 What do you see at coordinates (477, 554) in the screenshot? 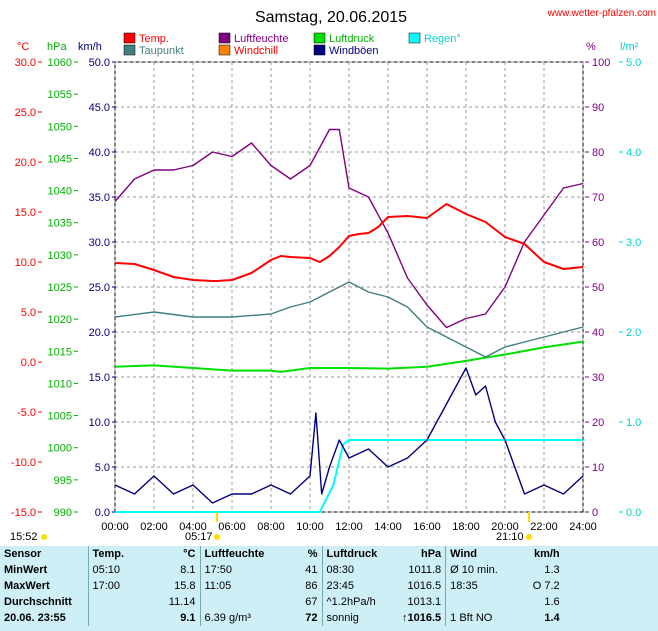
I see `header-wind: Wind` at bounding box center [477, 554].